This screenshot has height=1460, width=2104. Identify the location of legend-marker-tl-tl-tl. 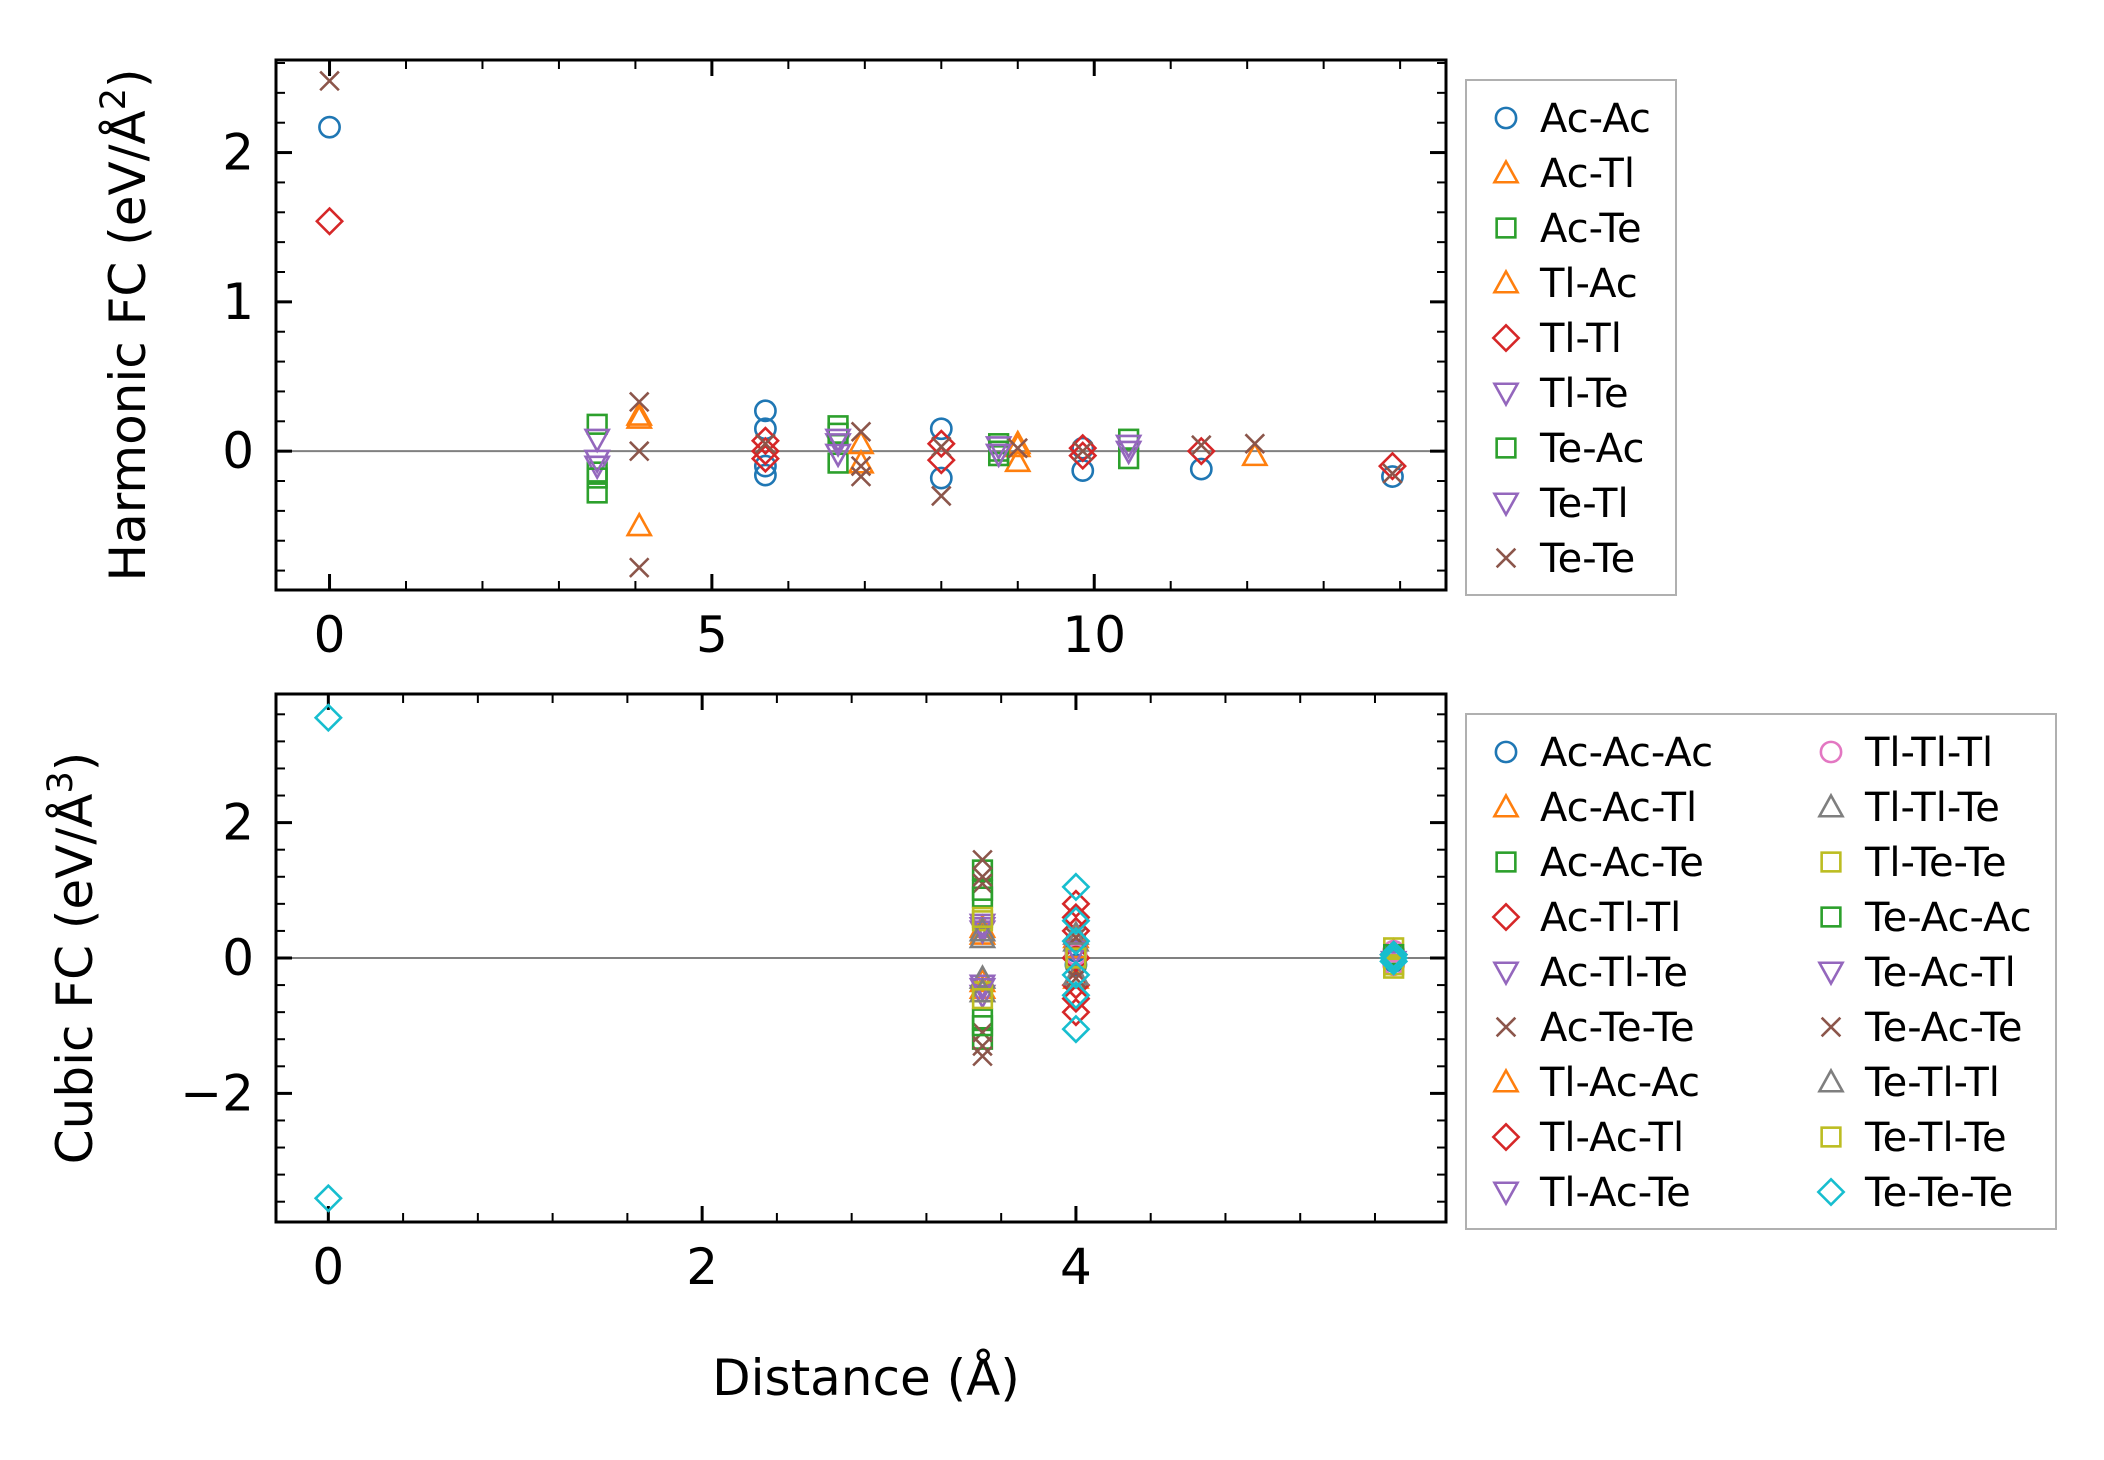
(1831, 752).